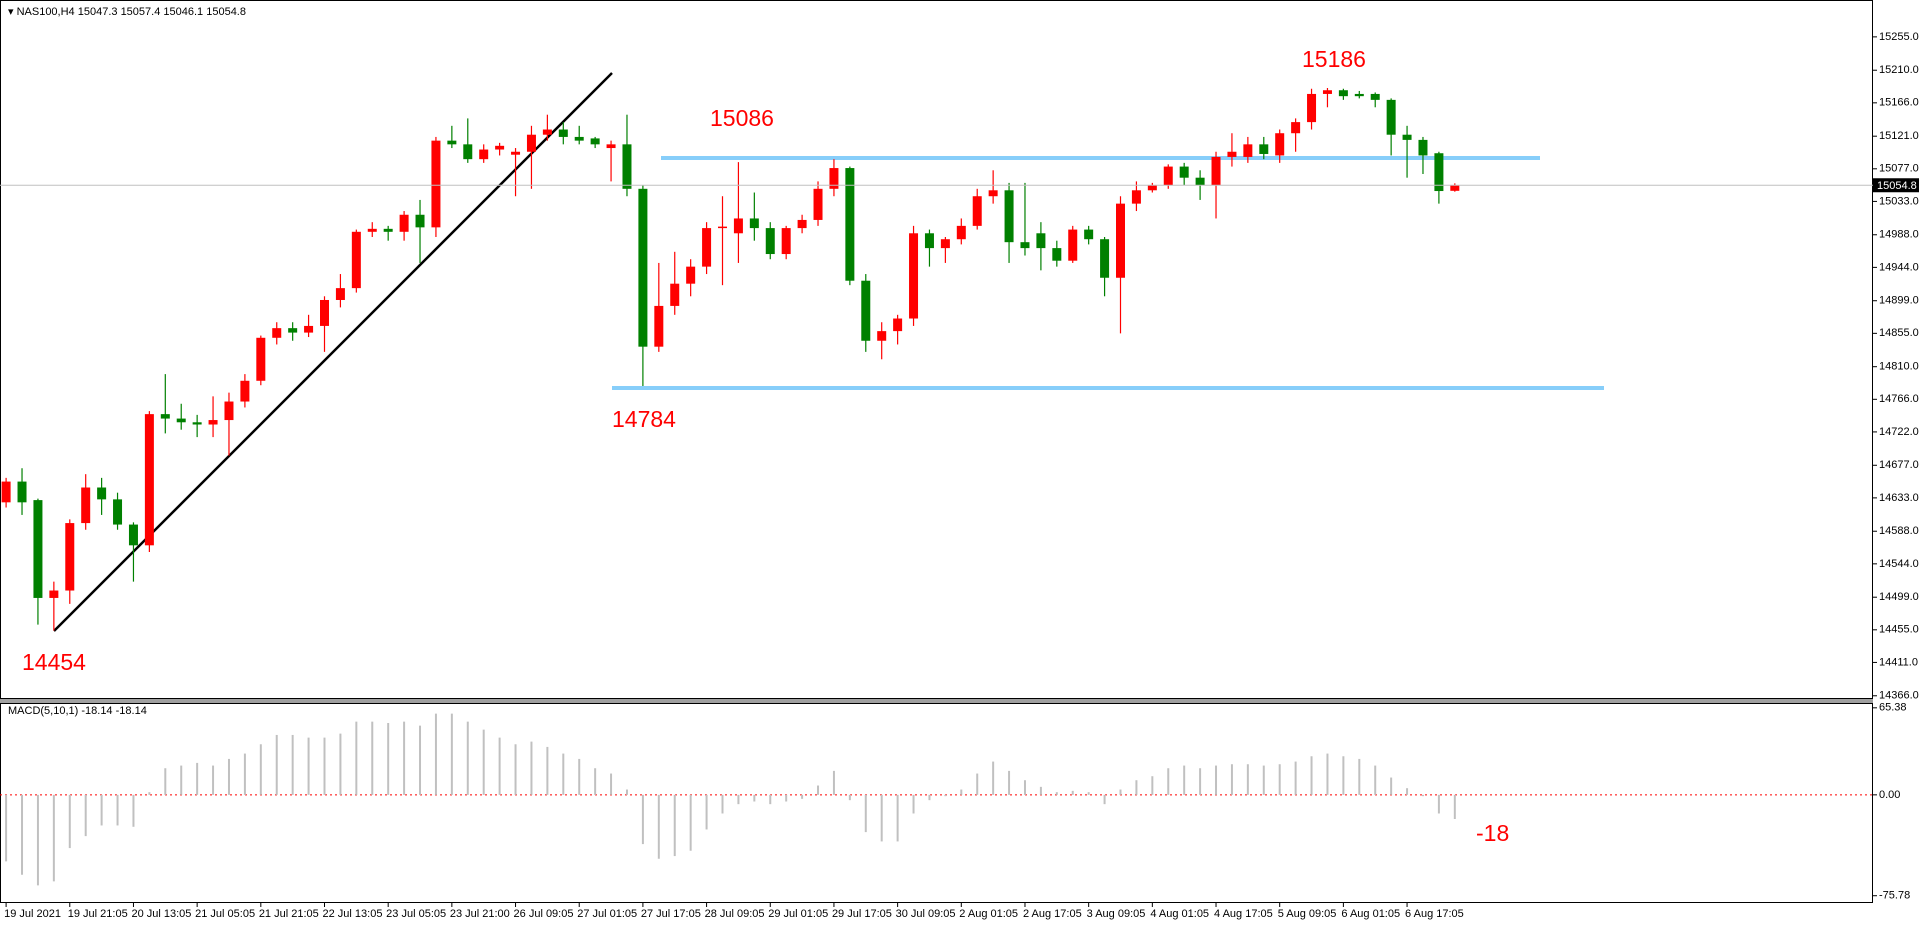 The image size is (1920, 927). Describe the element at coordinates (671, 914) in the screenshot. I see `x-tick-label: 27 Jul 17:05` at that location.